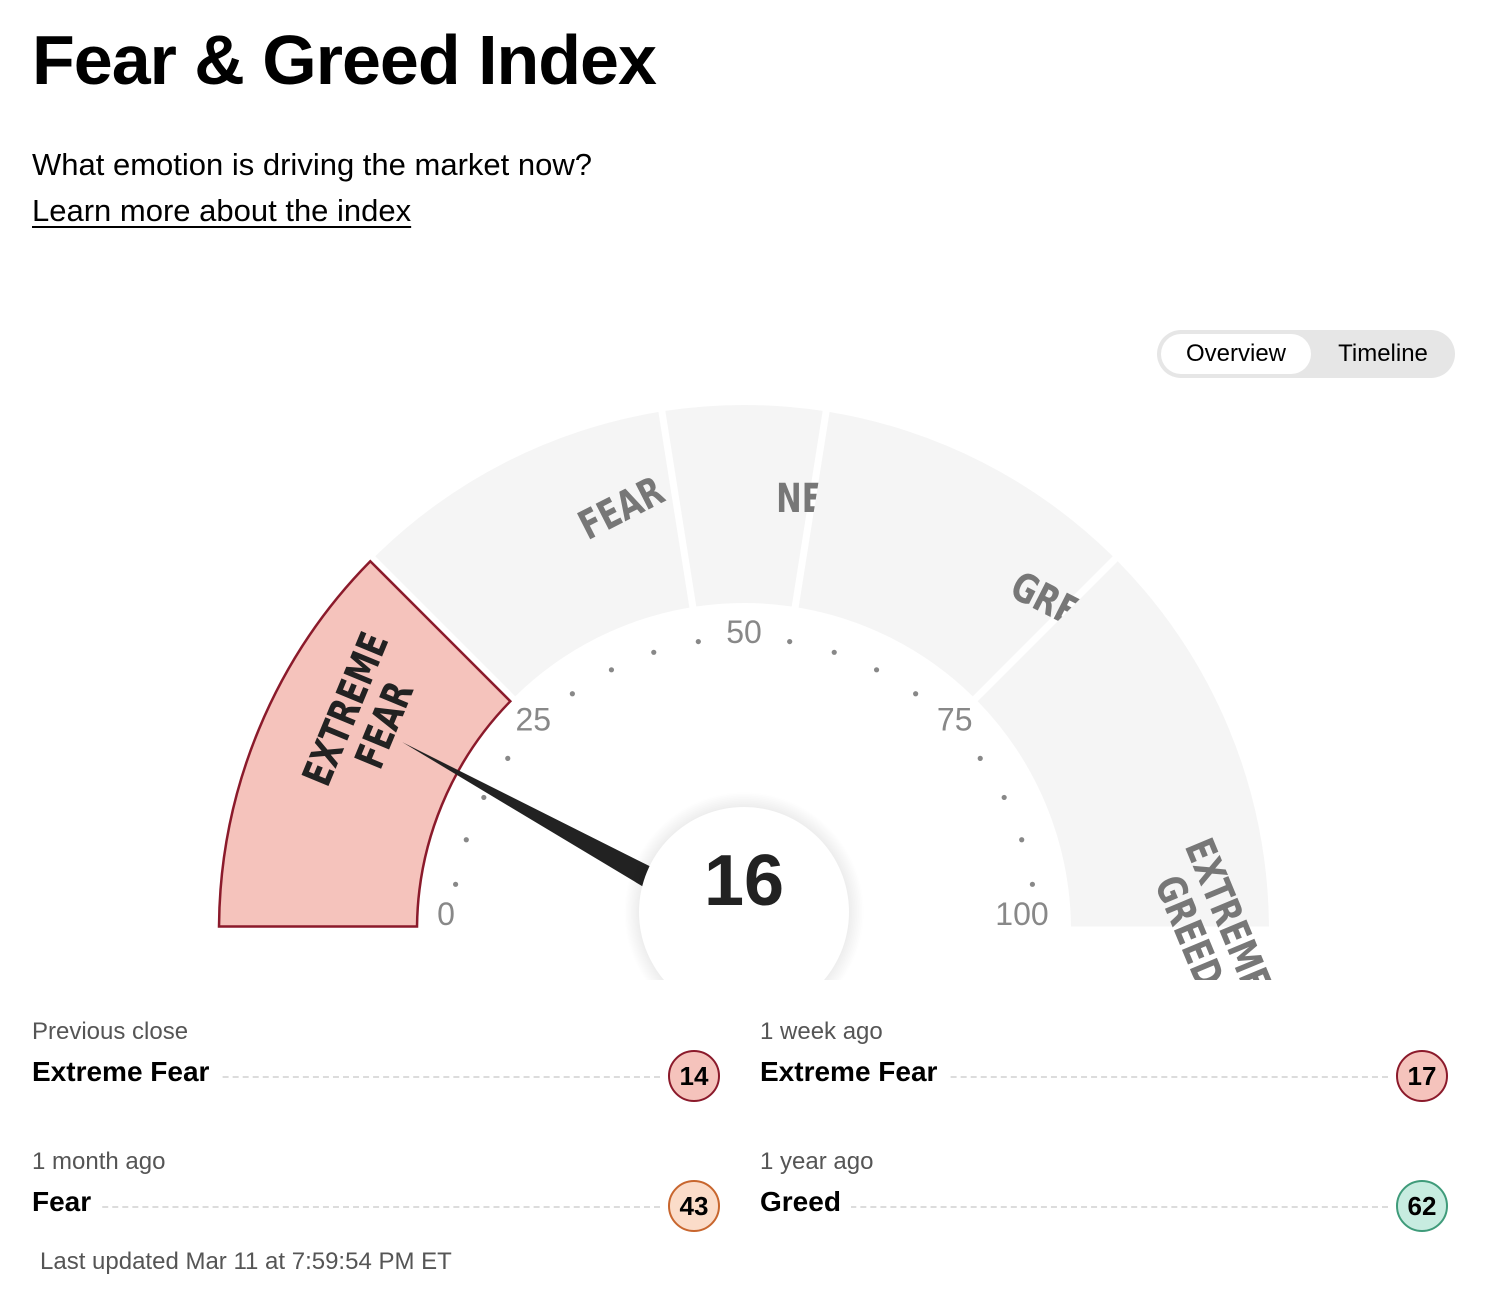 The height and width of the screenshot is (1291, 1487). Describe the element at coordinates (365, 743) in the screenshot. I see `gauge-segment-extreme-fear` at that location.